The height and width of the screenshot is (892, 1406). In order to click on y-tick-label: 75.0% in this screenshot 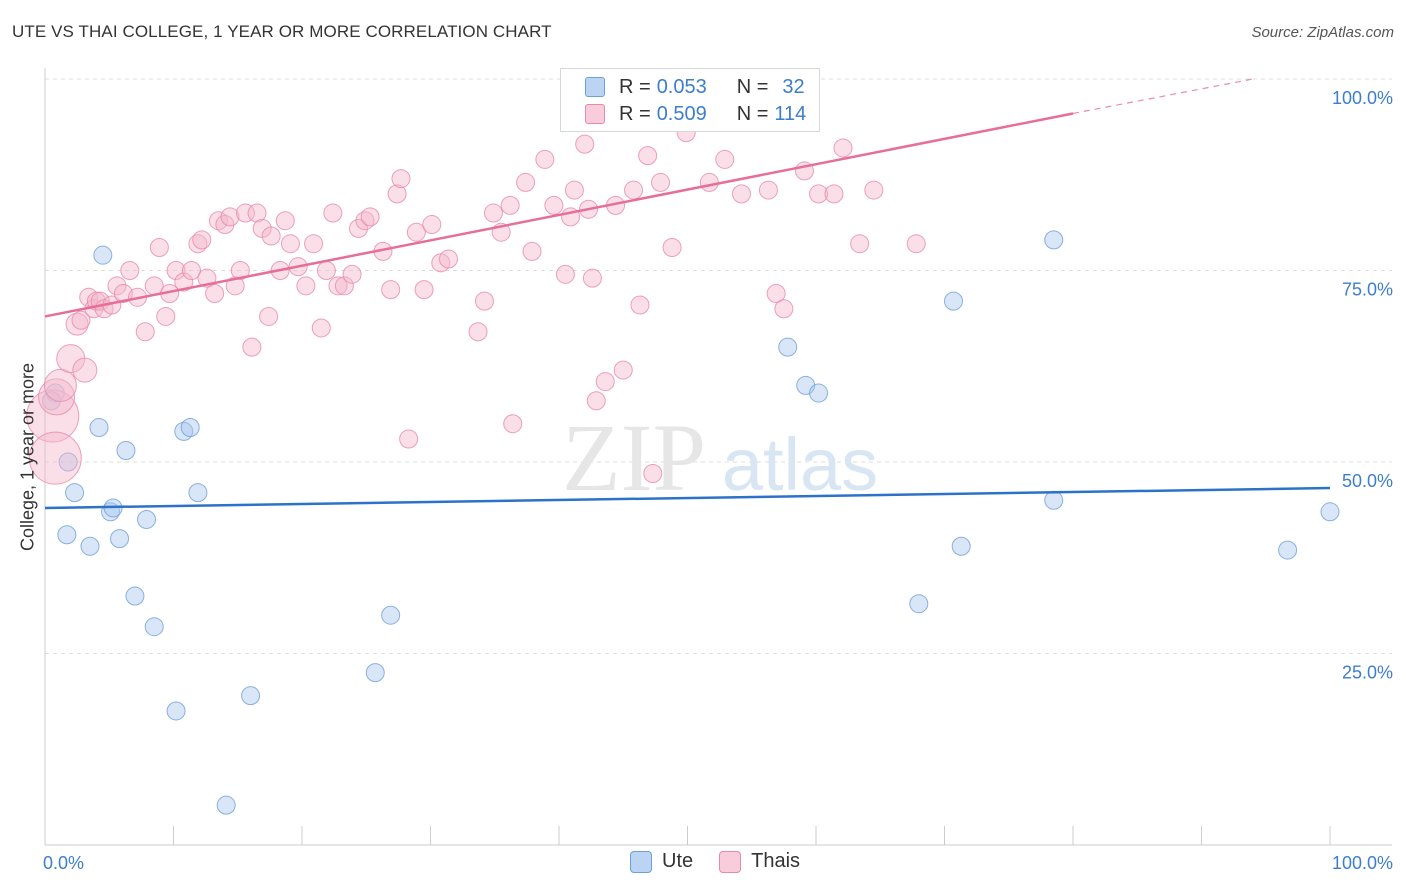, I will do `click(1367, 290)`.